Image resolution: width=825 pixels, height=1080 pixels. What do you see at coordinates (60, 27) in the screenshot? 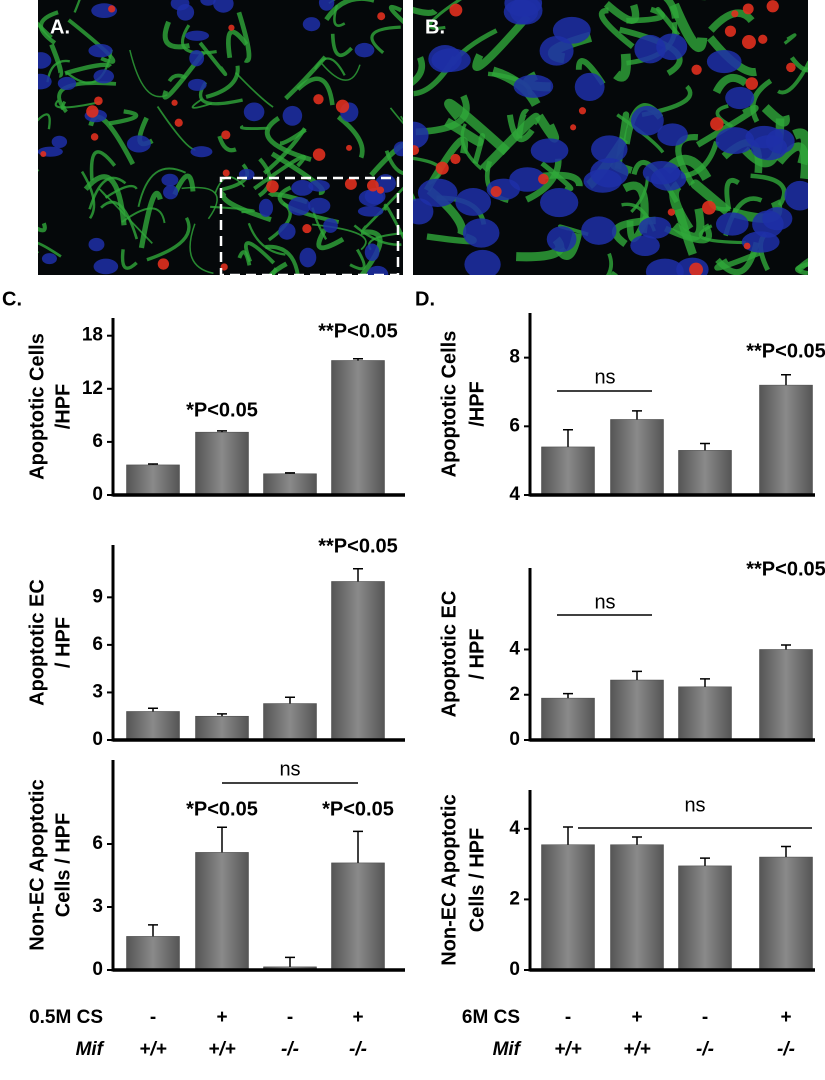
I see `panel-label: A.` at bounding box center [60, 27].